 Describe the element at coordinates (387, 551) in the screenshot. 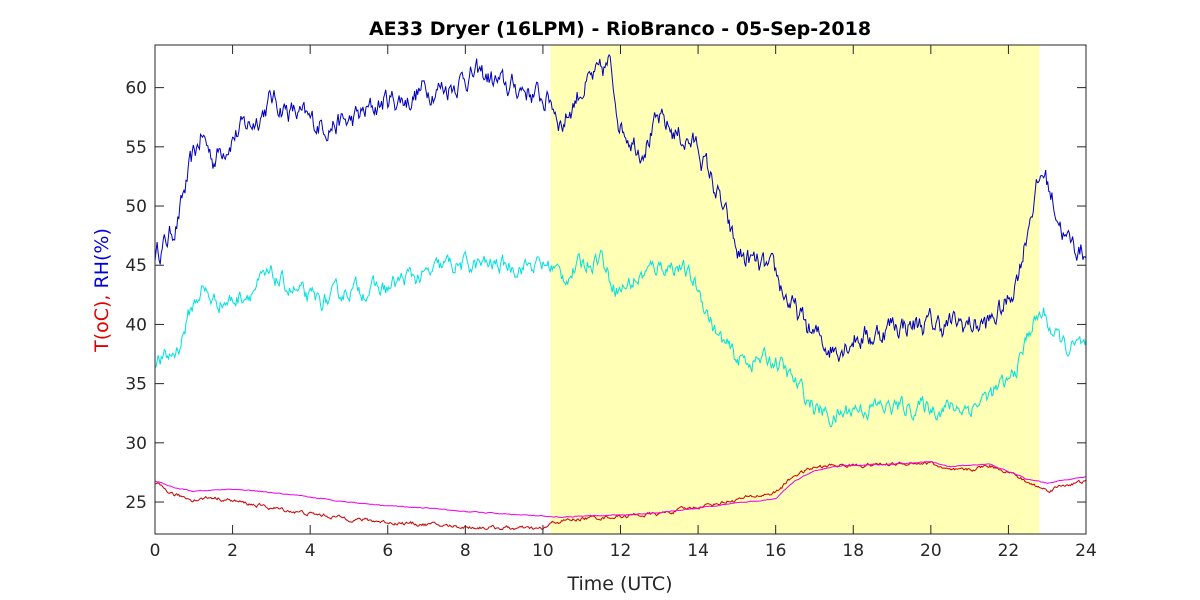

I see `x-tick-label: 6` at that location.